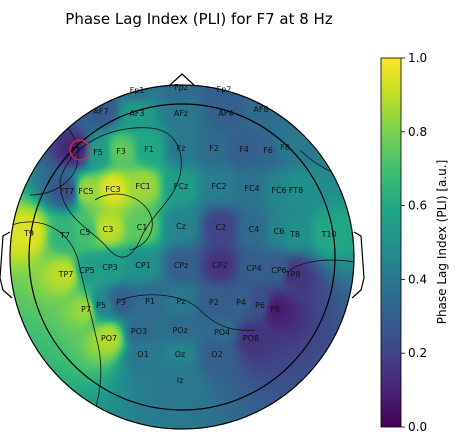 The image size is (459, 446). I want to click on colorbar-tick-label: 0.6, so click(417, 206).